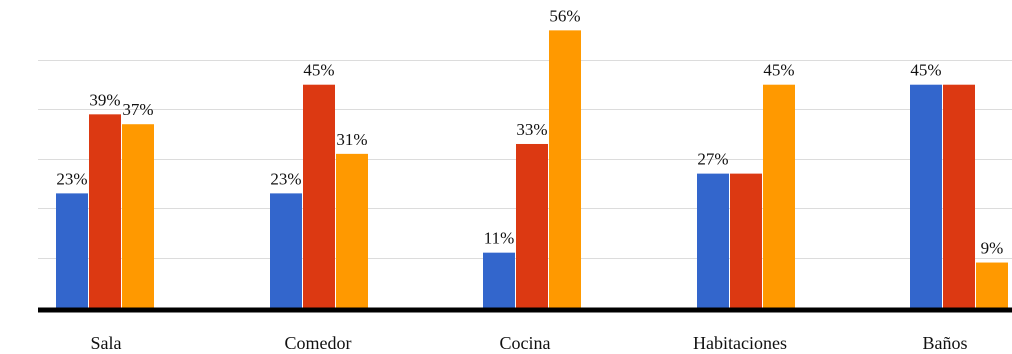 The width and height of the screenshot is (1012, 354). What do you see at coordinates (740, 343) in the screenshot?
I see `category-label: Habitaciones` at bounding box center [740, 343].